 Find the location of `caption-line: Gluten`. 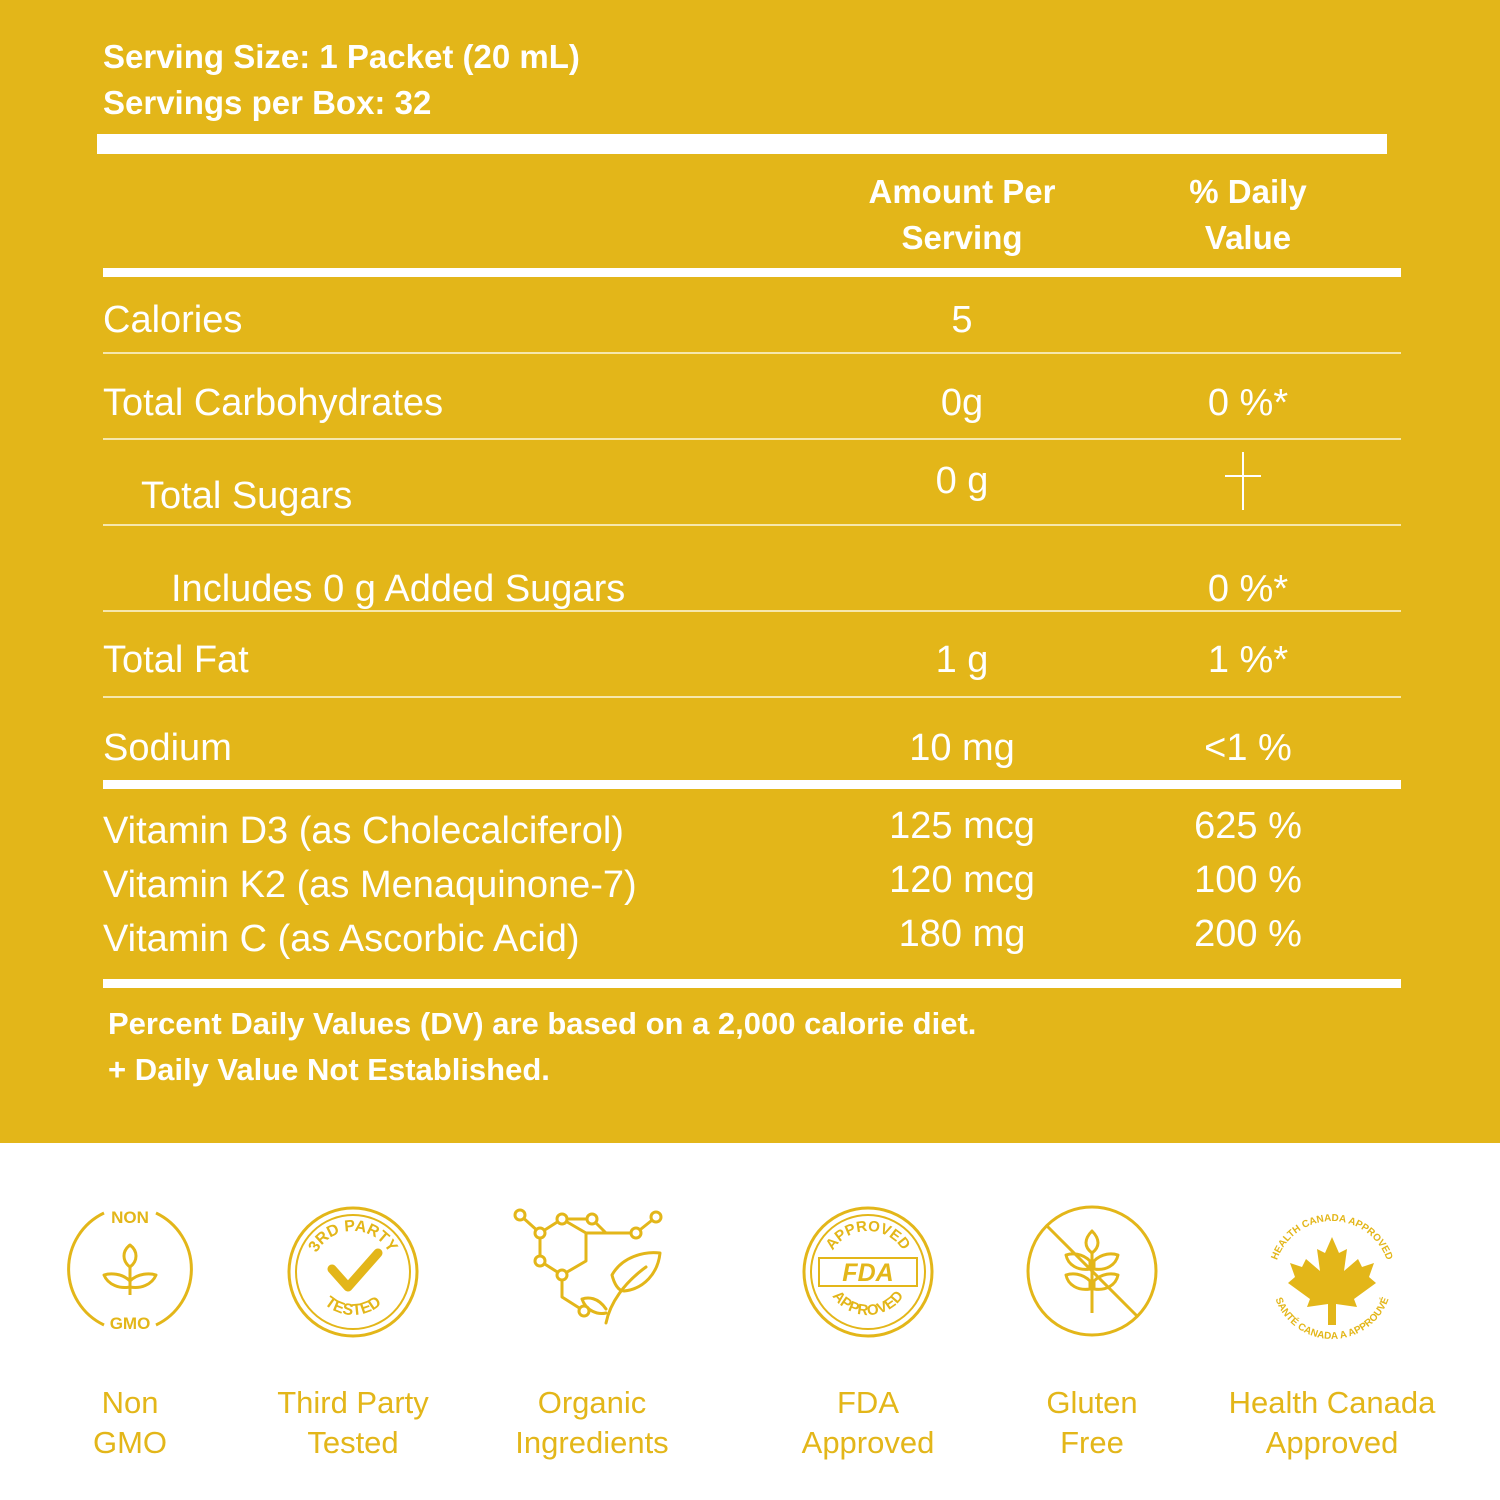

caption-line: Gluten is located at coordinates (1092, 1402).